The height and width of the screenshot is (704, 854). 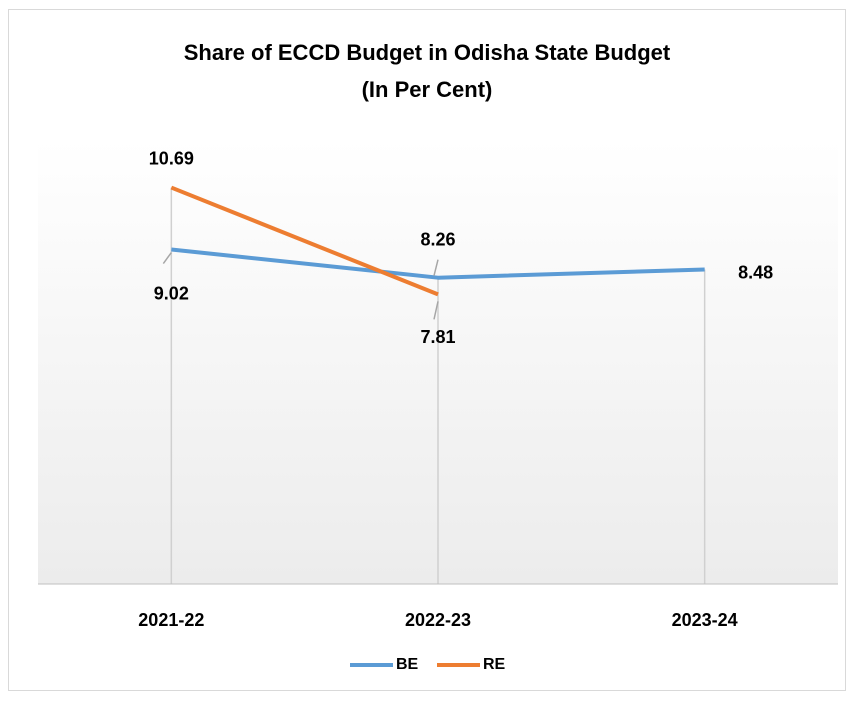 What do you see at coordinates (171, 620) in the screenshot?
I see `x-tick-label: 2021-22` at bounding box center [171, 620].